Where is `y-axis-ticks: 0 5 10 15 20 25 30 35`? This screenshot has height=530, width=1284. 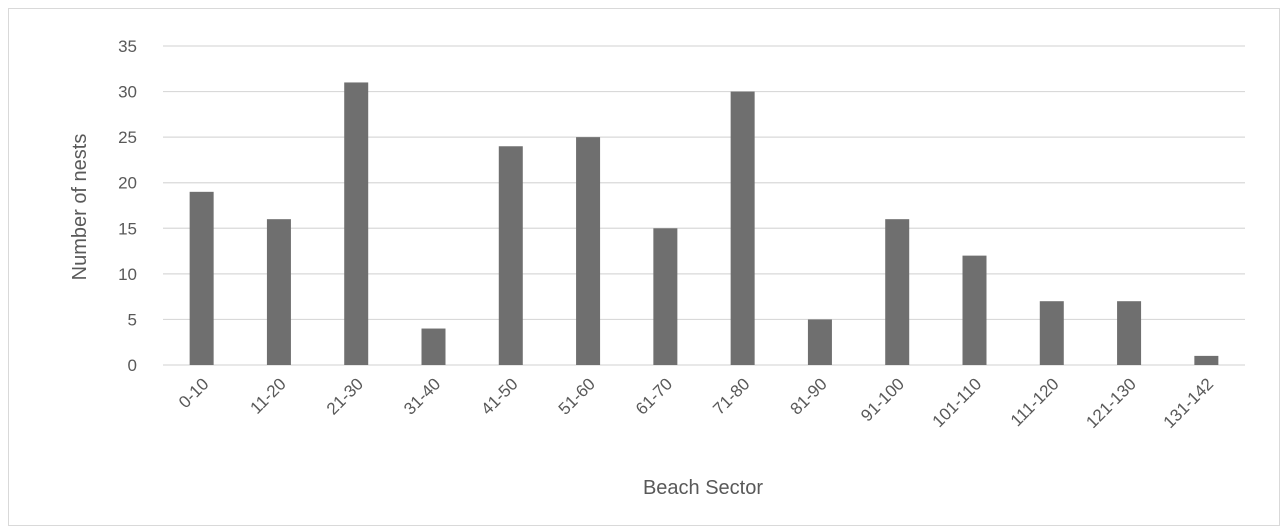 y-axis-ticks: 0 5 10 15 20 25 30 35 is located at coordinates (127, 206).